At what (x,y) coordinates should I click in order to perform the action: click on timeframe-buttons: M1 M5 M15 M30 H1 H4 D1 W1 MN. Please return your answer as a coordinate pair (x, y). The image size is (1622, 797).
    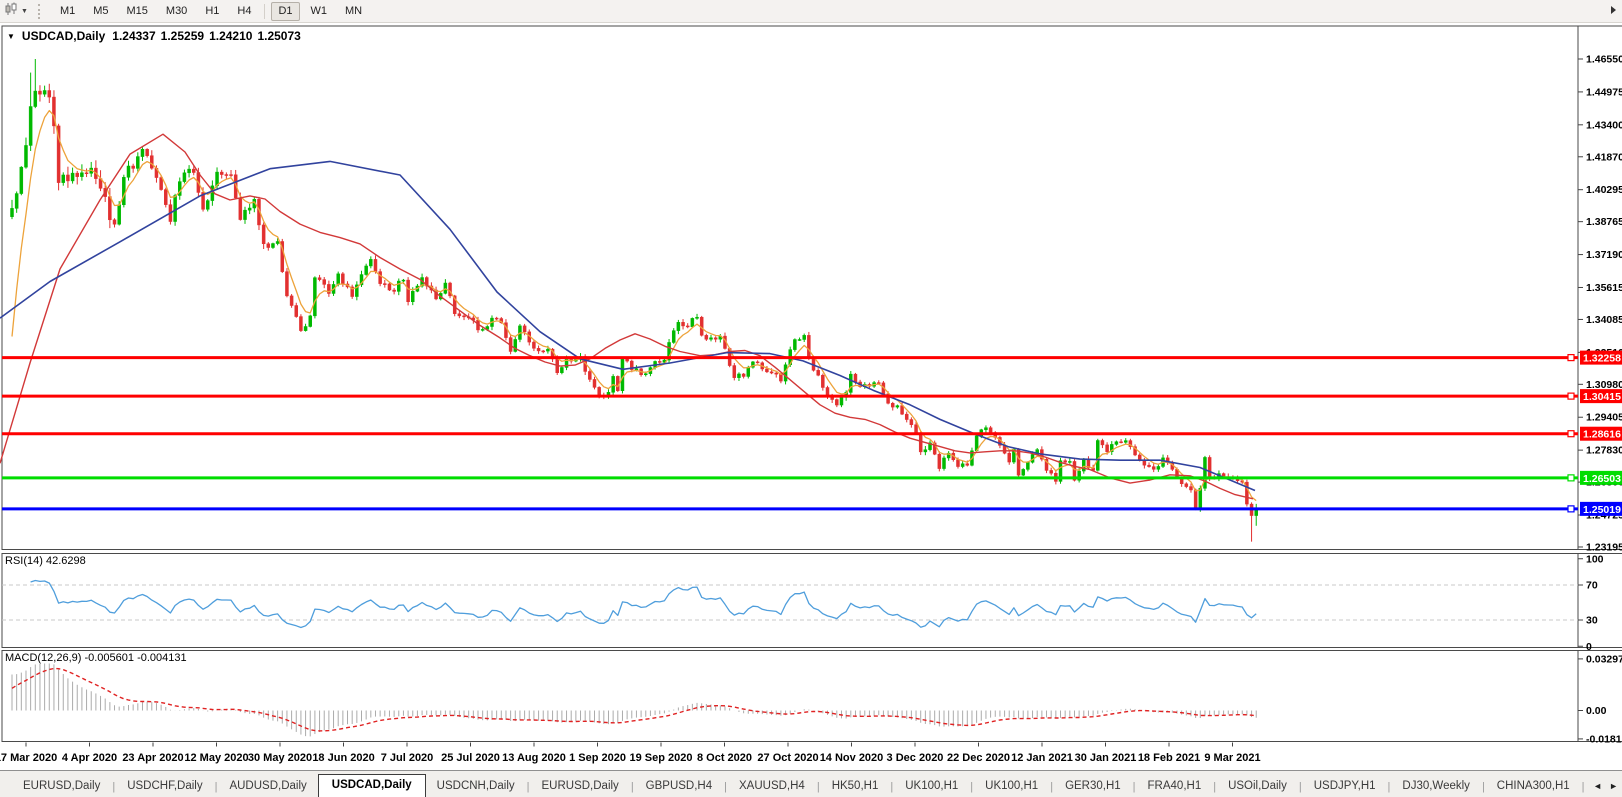
    Looking at the image, I should click on (211, 11).